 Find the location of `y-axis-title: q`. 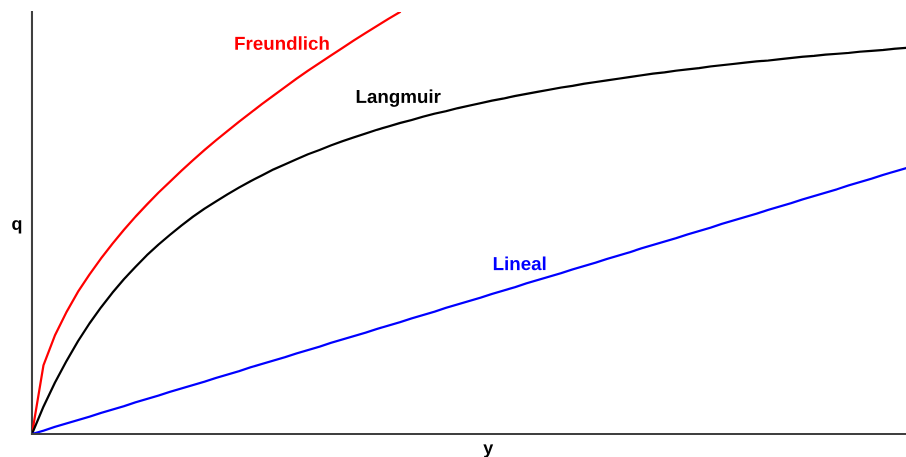

y-axis-title: q is located at coordinates (17, 227).